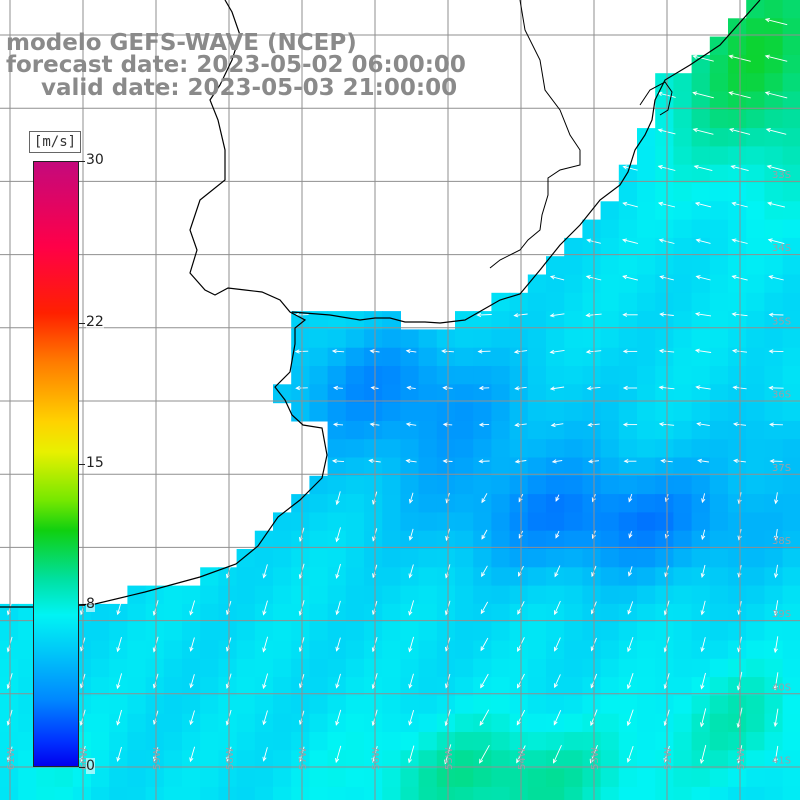 The image size is (800, 800). Describe the element at coordinates (656, 98) in the screenshot. I see `lagoon-outline` at that location.